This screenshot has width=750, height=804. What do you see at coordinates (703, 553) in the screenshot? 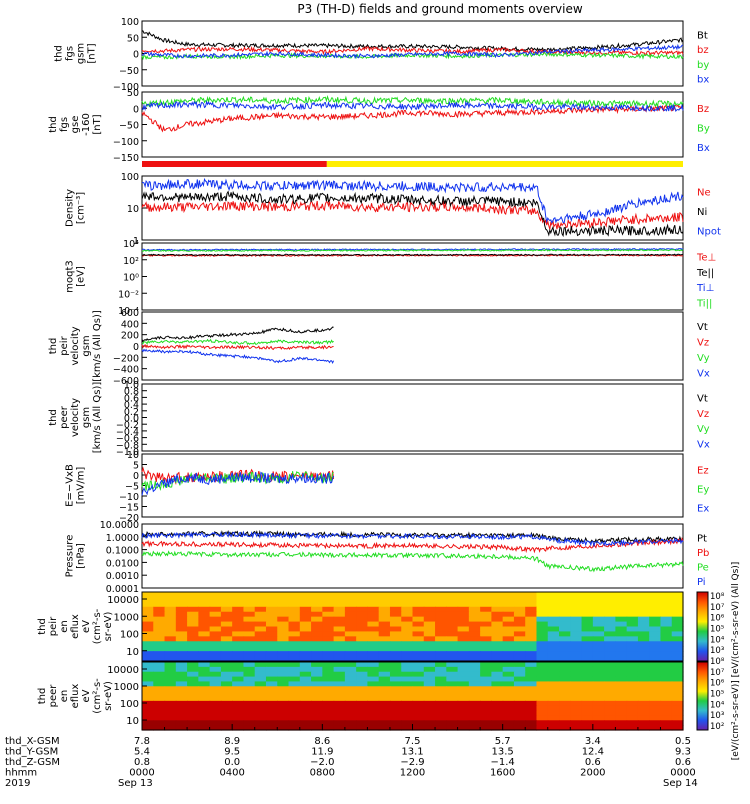
I see `legend-item: Pb` at bounding box center [703, 553].